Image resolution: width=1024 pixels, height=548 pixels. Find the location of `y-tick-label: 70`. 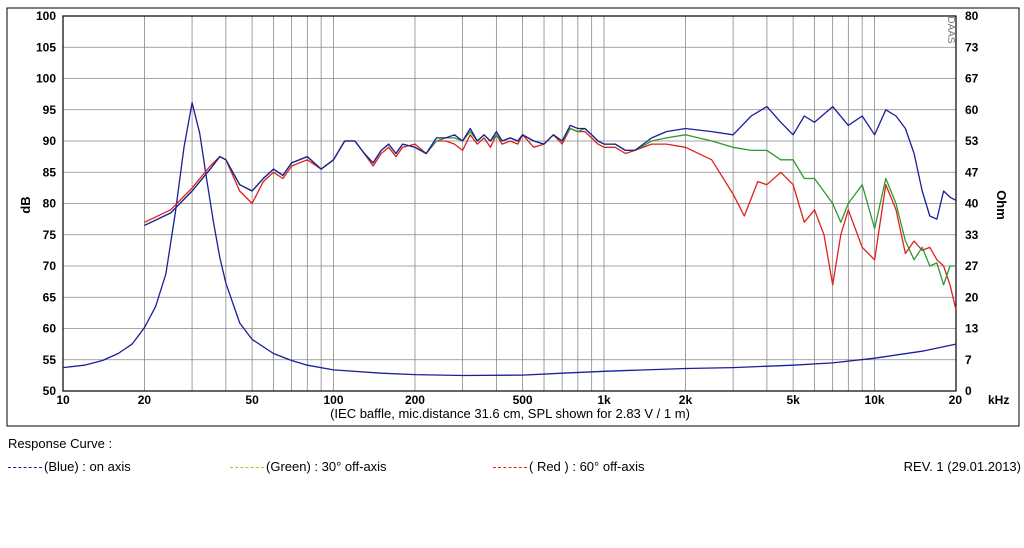

y-tick-label: 70 is located at coordinates (50, 266).